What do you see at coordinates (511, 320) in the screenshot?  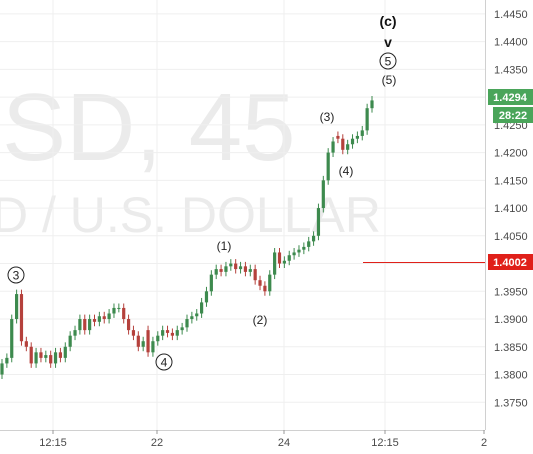 I see `y-tick-label: 1.3900` at bounding box center [511, 320].